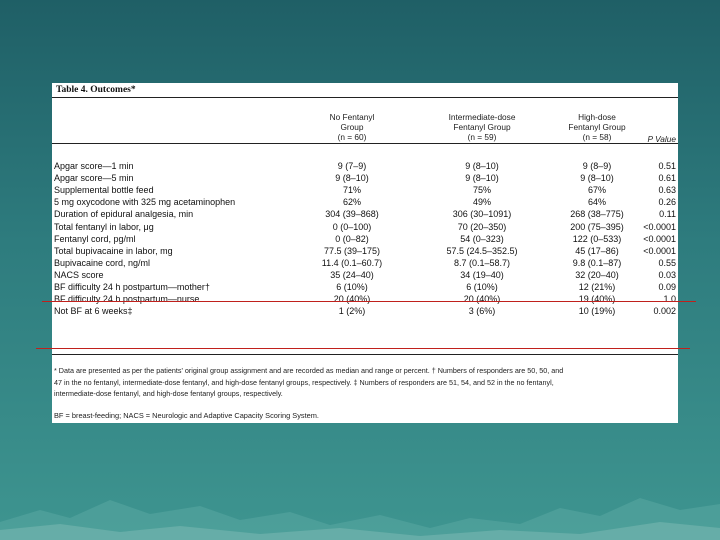 Image resolution: width=720 pixels, height=540 pixels. What do you see at coordinates (667, 190) in the screenshot?
I see `cell-p-value: 0.63` at bounding box center [667, 190].